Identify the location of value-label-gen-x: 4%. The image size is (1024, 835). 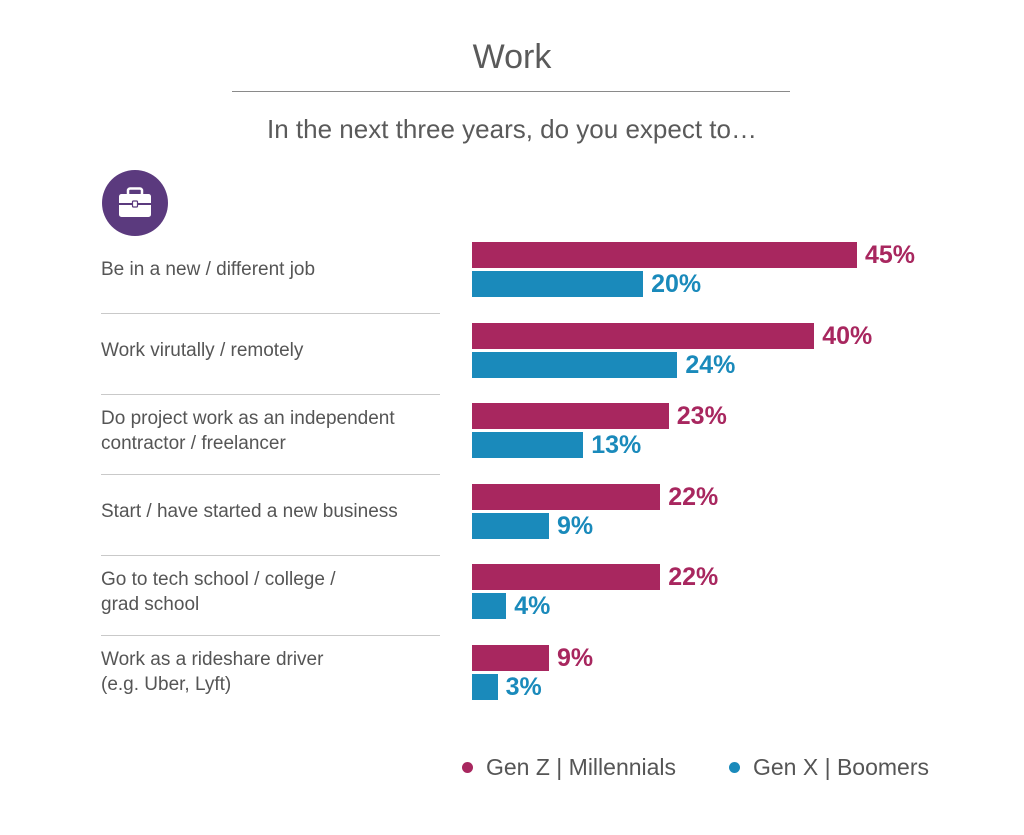
(532, 606).